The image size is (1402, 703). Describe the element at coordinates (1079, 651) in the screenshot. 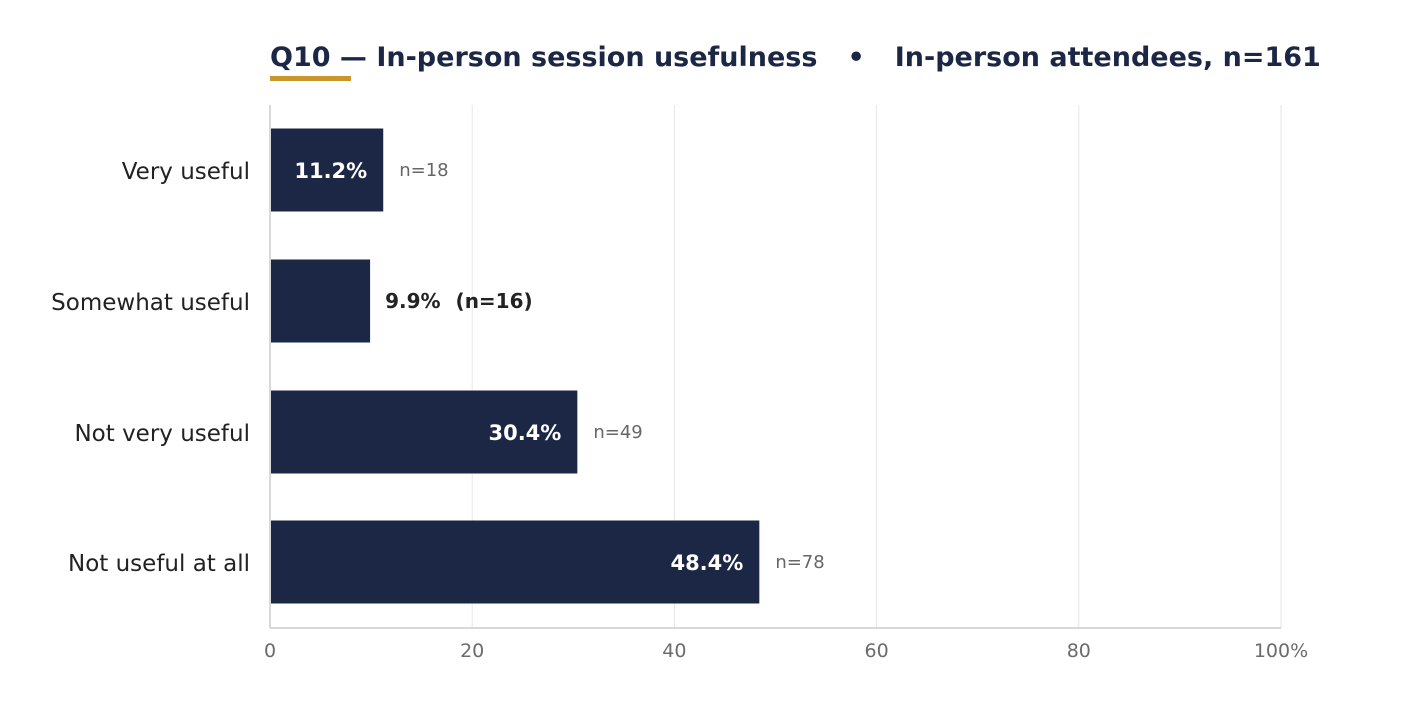

I see `x-tick-label-80: 80` at that location.